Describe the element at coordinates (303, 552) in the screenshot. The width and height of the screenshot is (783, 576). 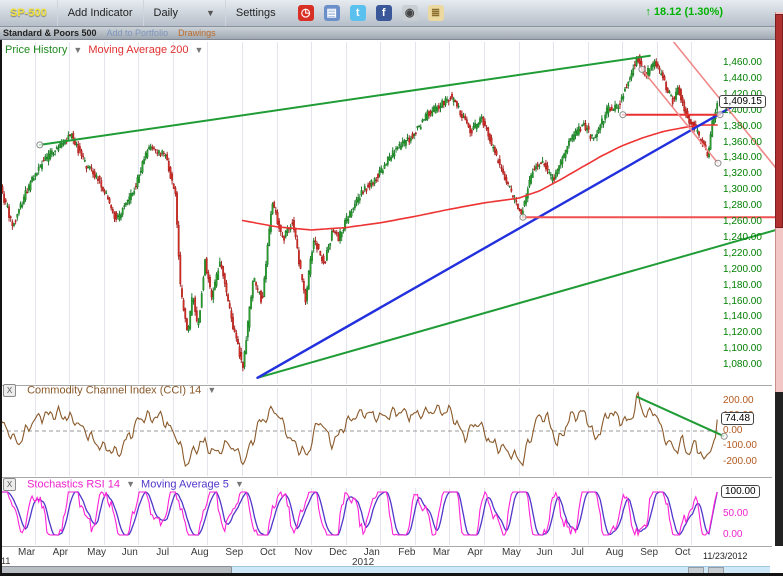
I see `month-label: Nov` at that location.